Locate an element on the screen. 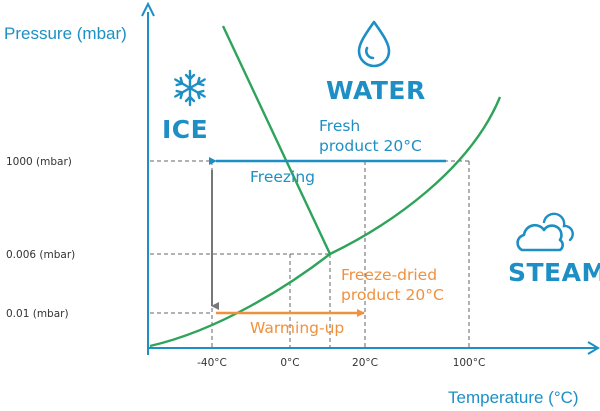  ice-label: ICE is located at coordinates (185, 129).